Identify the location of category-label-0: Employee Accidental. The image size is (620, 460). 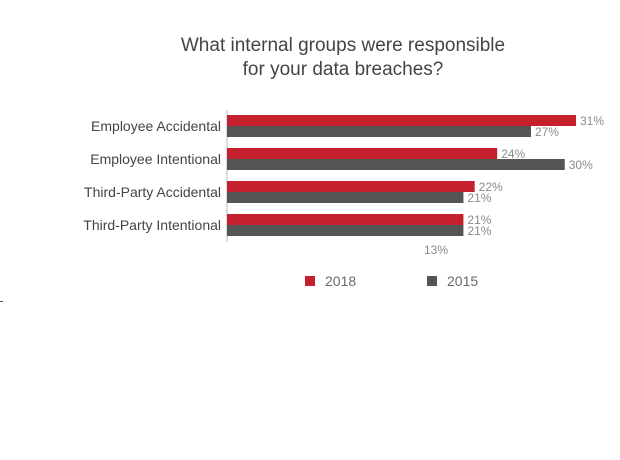
(156, 126).